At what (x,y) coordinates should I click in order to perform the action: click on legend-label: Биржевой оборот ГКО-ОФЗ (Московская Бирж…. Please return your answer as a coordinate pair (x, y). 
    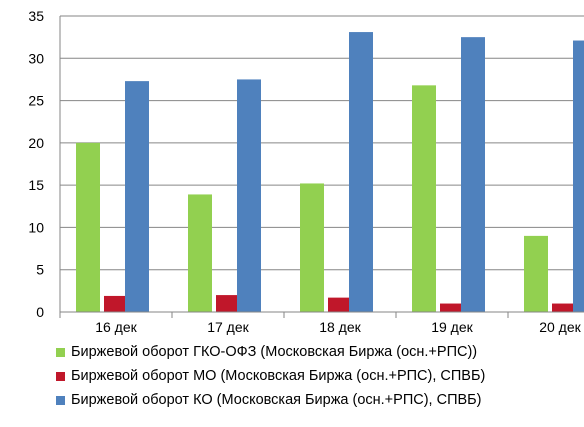
    Looking at the image, I should click on (274, 352).